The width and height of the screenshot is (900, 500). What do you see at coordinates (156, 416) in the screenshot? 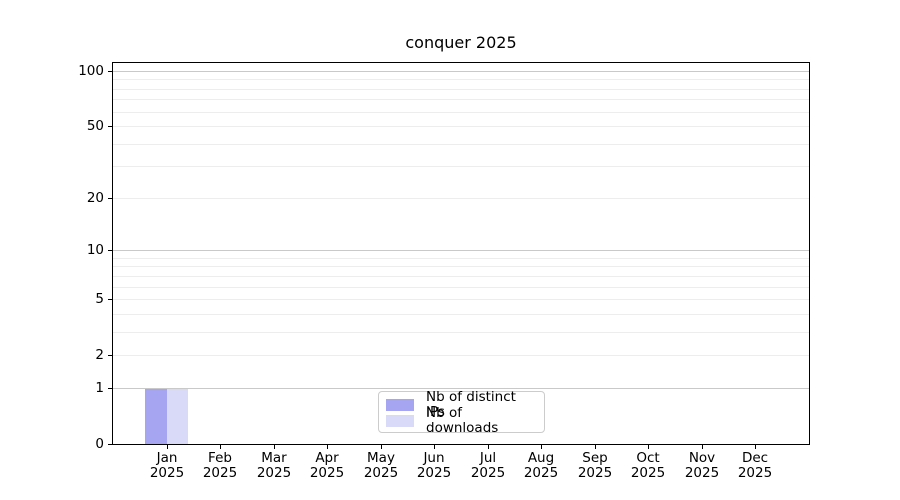
I see `bar-jan-nb-of-distinct-ips` at bounding box center [156, 416].